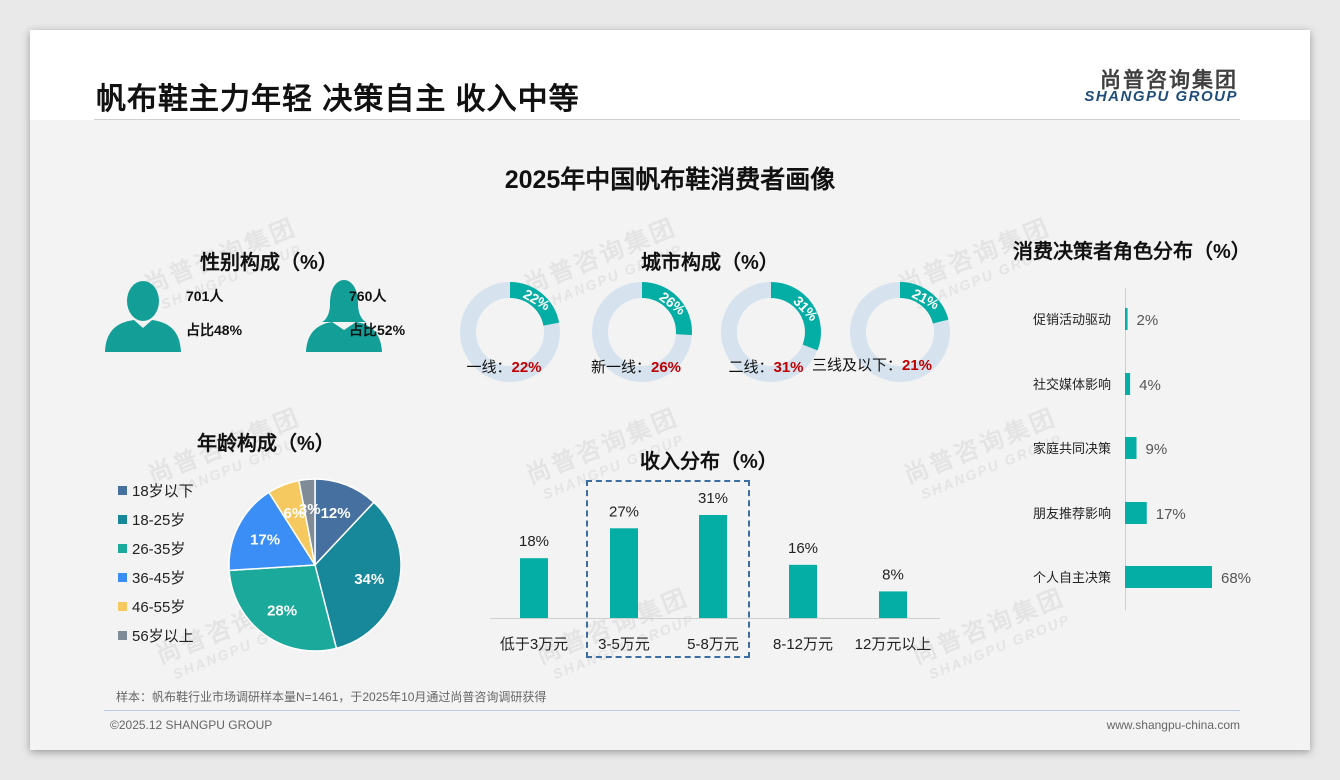  What do you see at coordinates (624, 644) in the screenshot?
I see `income-category-label: 3-5万元` at bounding box center [624, 644].